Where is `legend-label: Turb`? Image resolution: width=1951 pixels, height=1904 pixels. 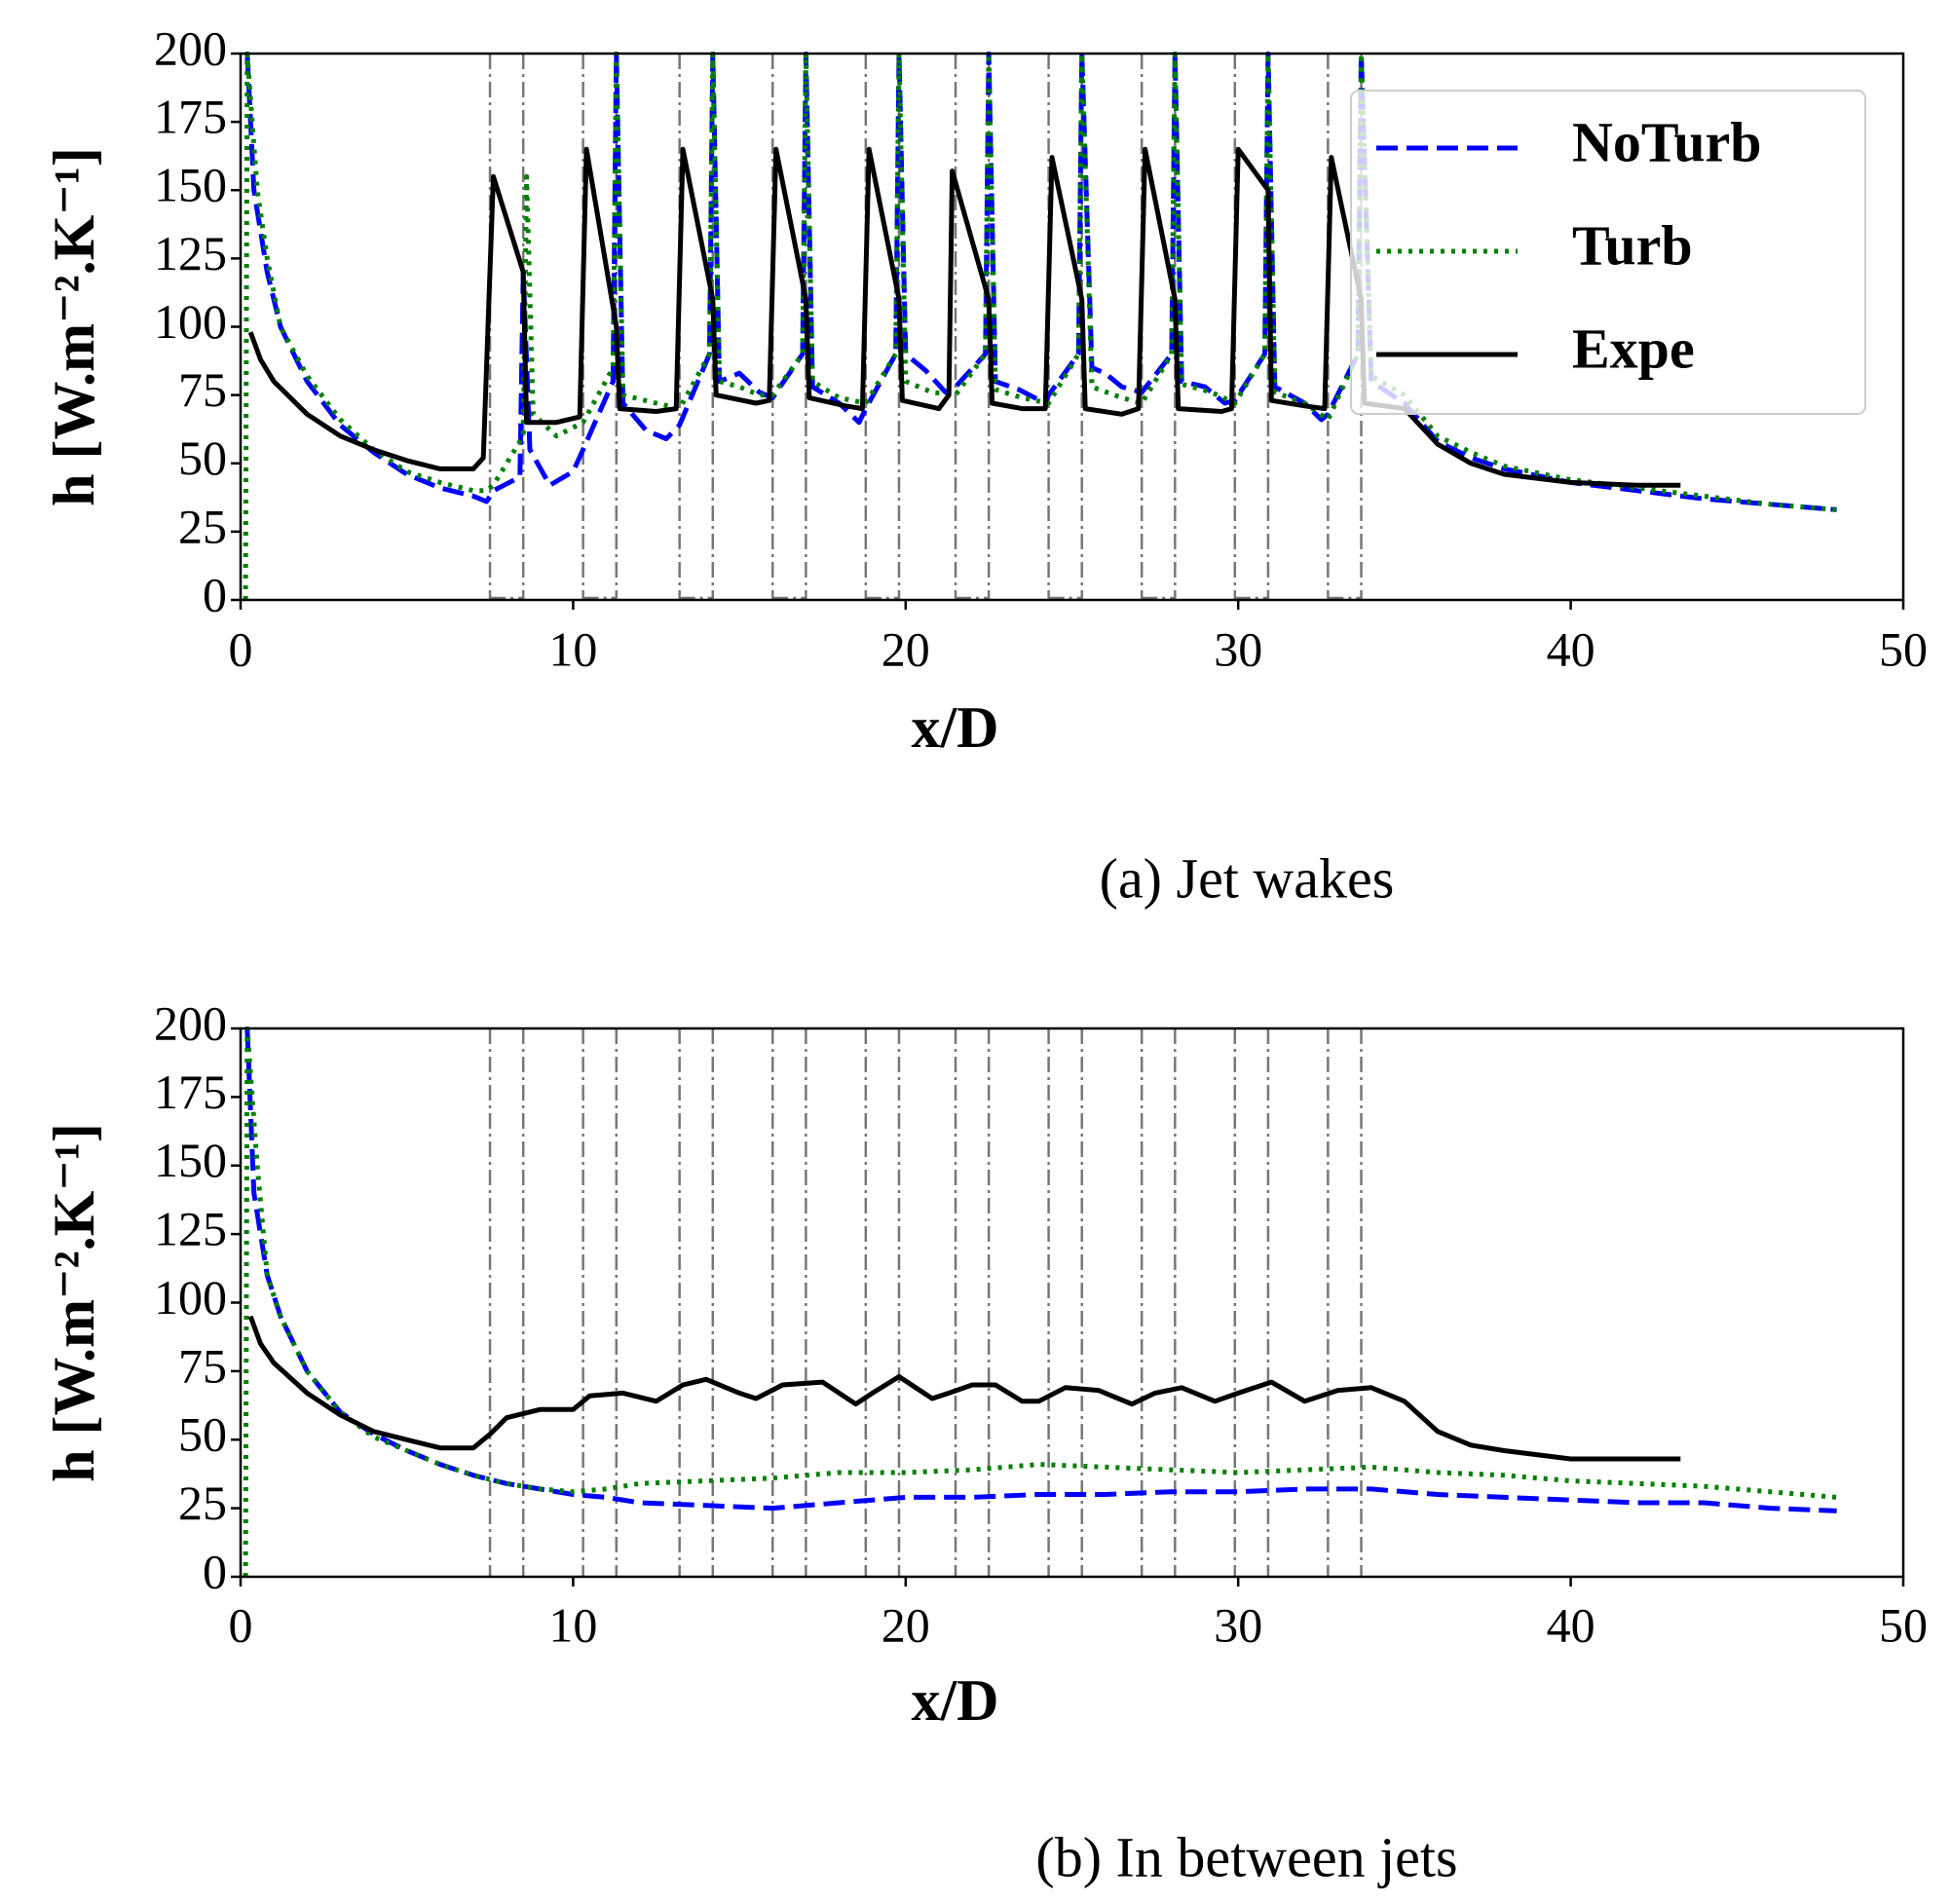 legend-label: Turb is located at coordinates (1632, 245).